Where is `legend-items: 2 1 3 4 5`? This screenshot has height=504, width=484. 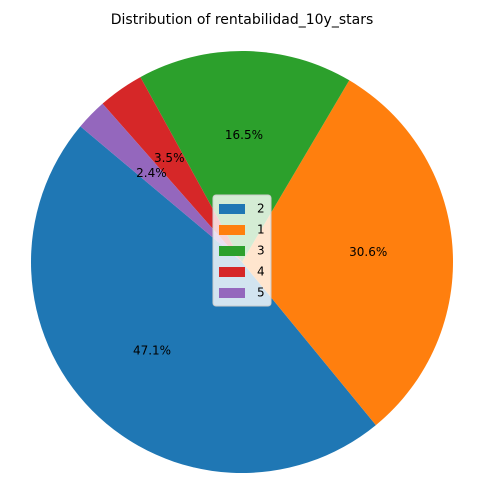
legend-items: 2 1 3 4 5 is located at coordinates (242, 251).